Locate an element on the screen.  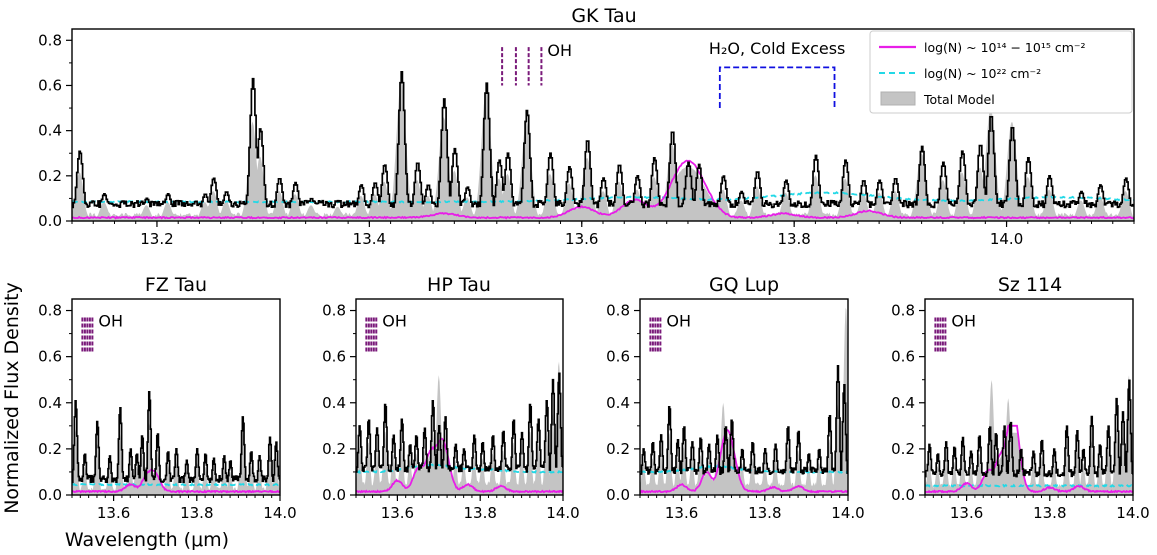
panel-title: Sz 114 is located at coordinates (1030, 285).